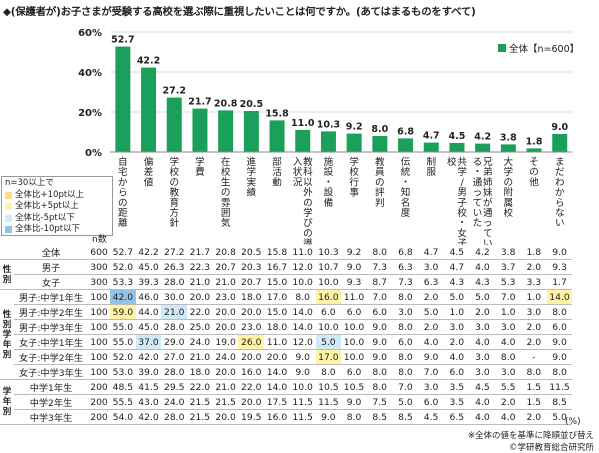 Image resolution: width=599 pixels, height=453 pixels. I want to click on legend-label: 全体【n=600】, so click(544, 49).